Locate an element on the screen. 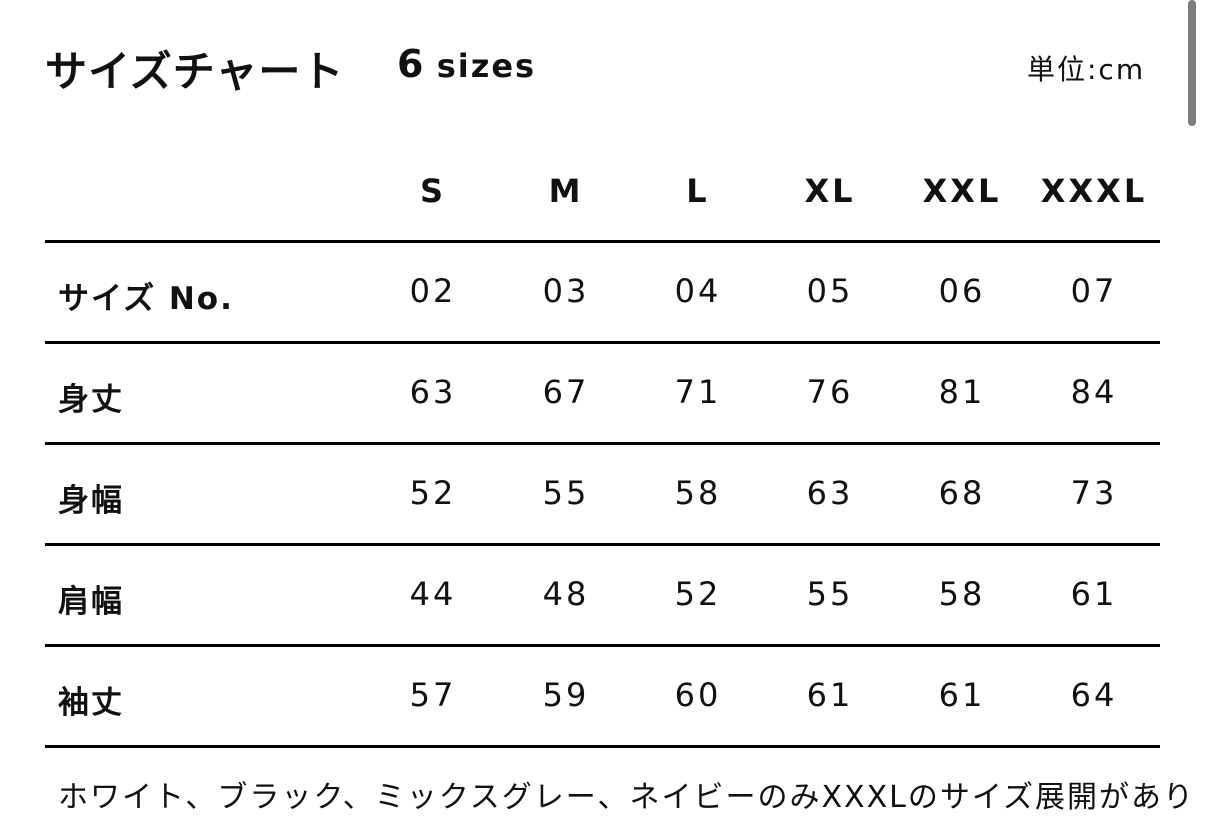  page-title: サイズチャート is located at coordinates (195, 71).